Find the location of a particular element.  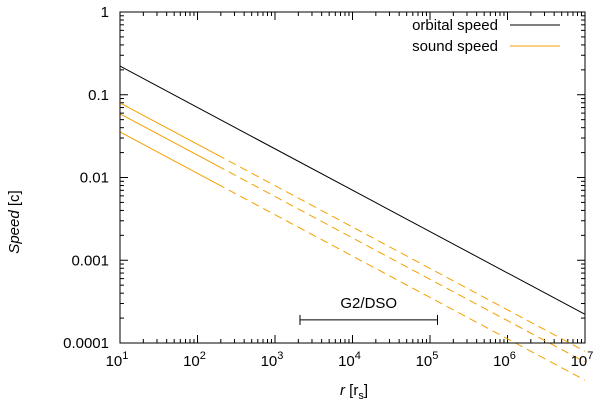

annotation-label: G2/DSO is located at coordinates (368, 303).